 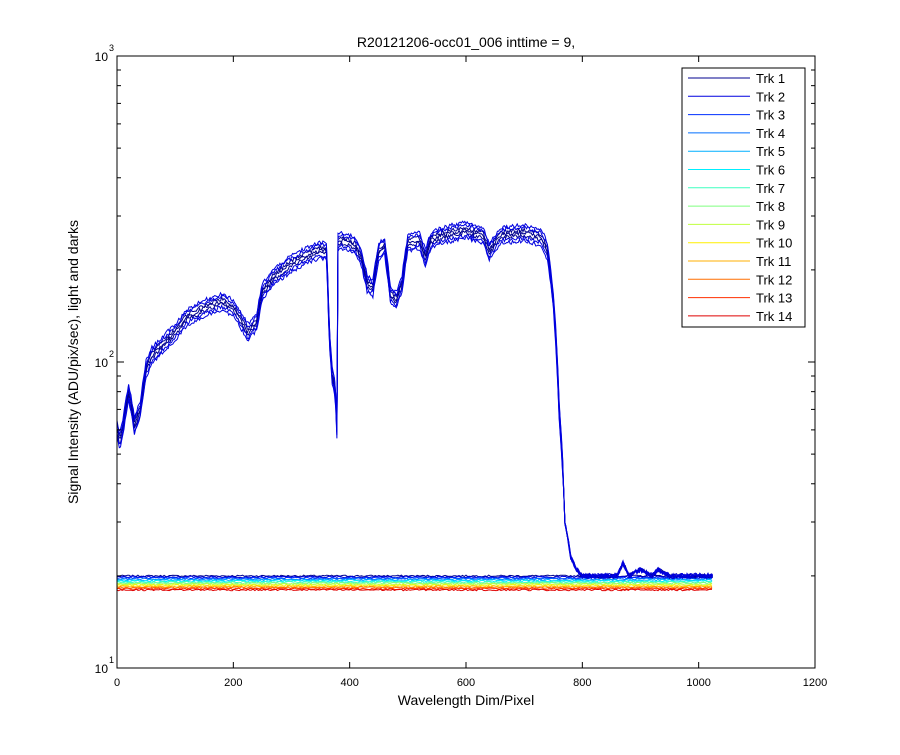 I want to click on legend-box, so click(x=743, y=197).